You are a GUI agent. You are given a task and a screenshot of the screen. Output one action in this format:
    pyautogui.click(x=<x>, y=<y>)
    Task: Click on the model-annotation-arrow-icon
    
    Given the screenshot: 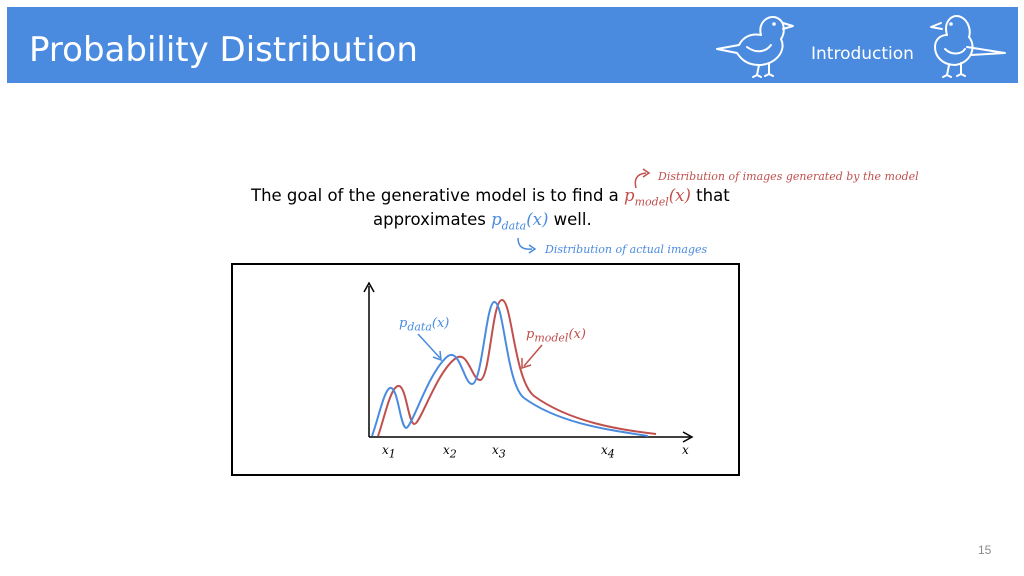 What is the action you would take?
    pyautogui.click(x=642, y=178)
    